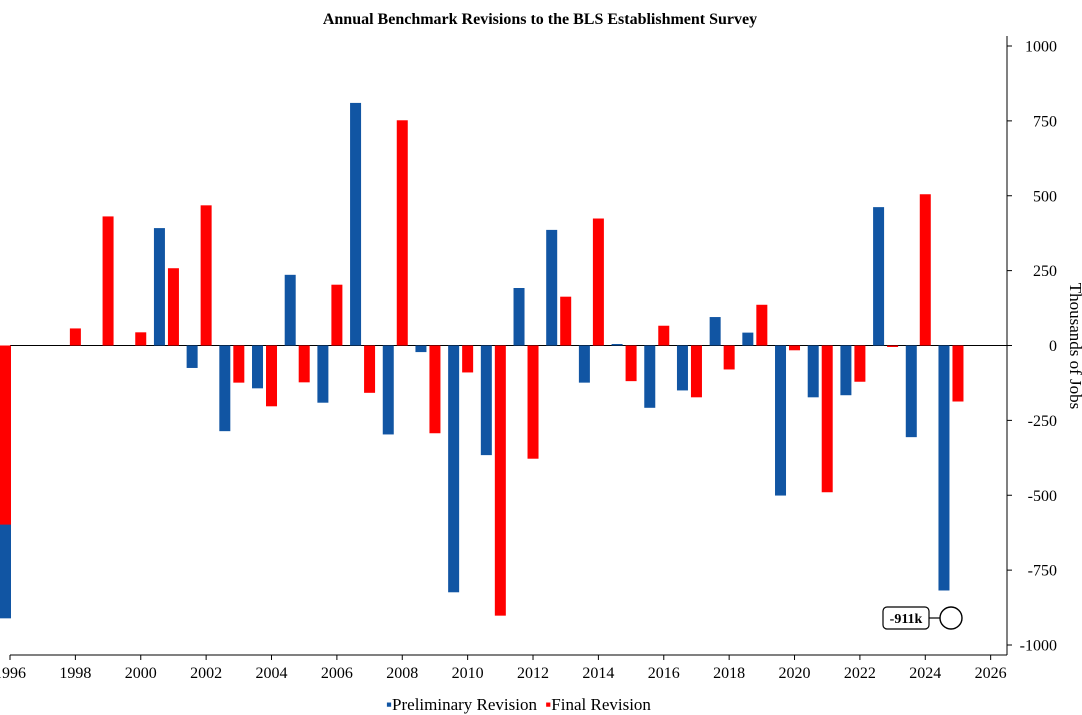  I want to click on bar-final-2003, so click(239, 364).